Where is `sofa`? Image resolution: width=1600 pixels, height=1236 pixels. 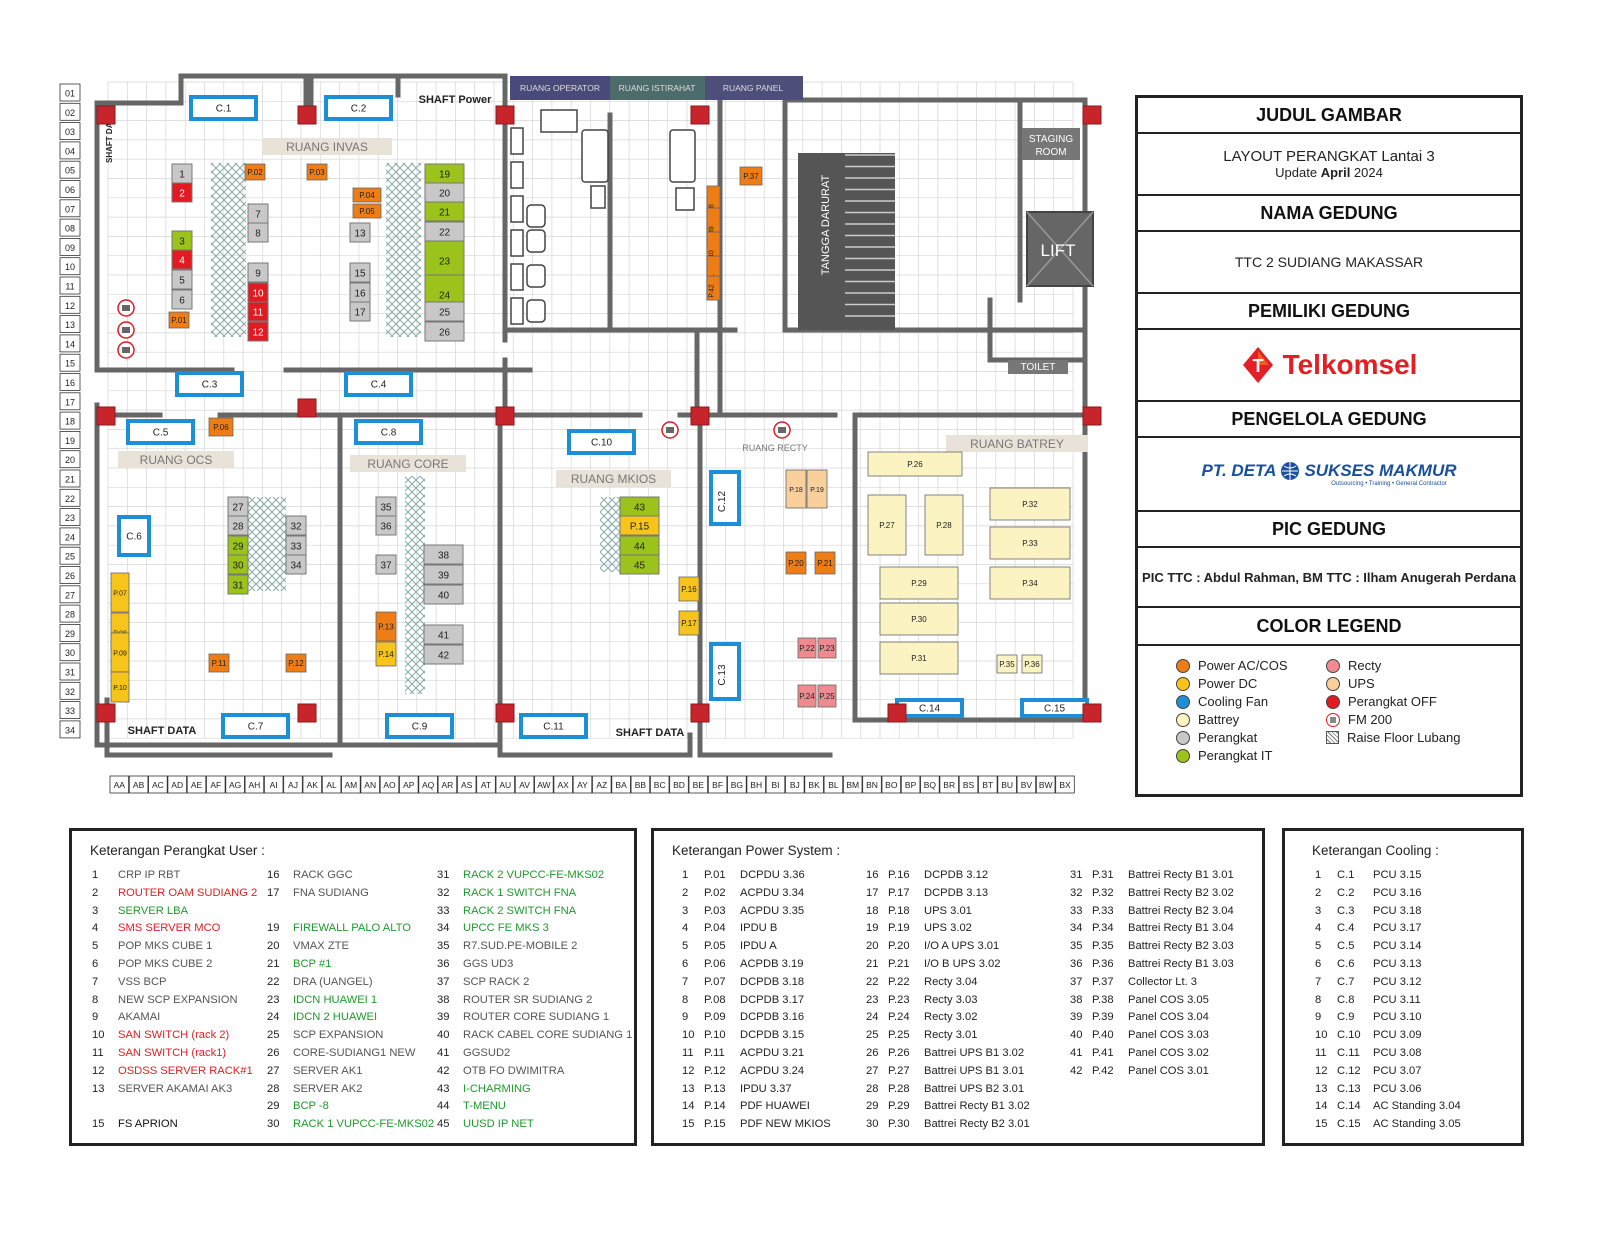
sofa is located at coordinates (595, 156).